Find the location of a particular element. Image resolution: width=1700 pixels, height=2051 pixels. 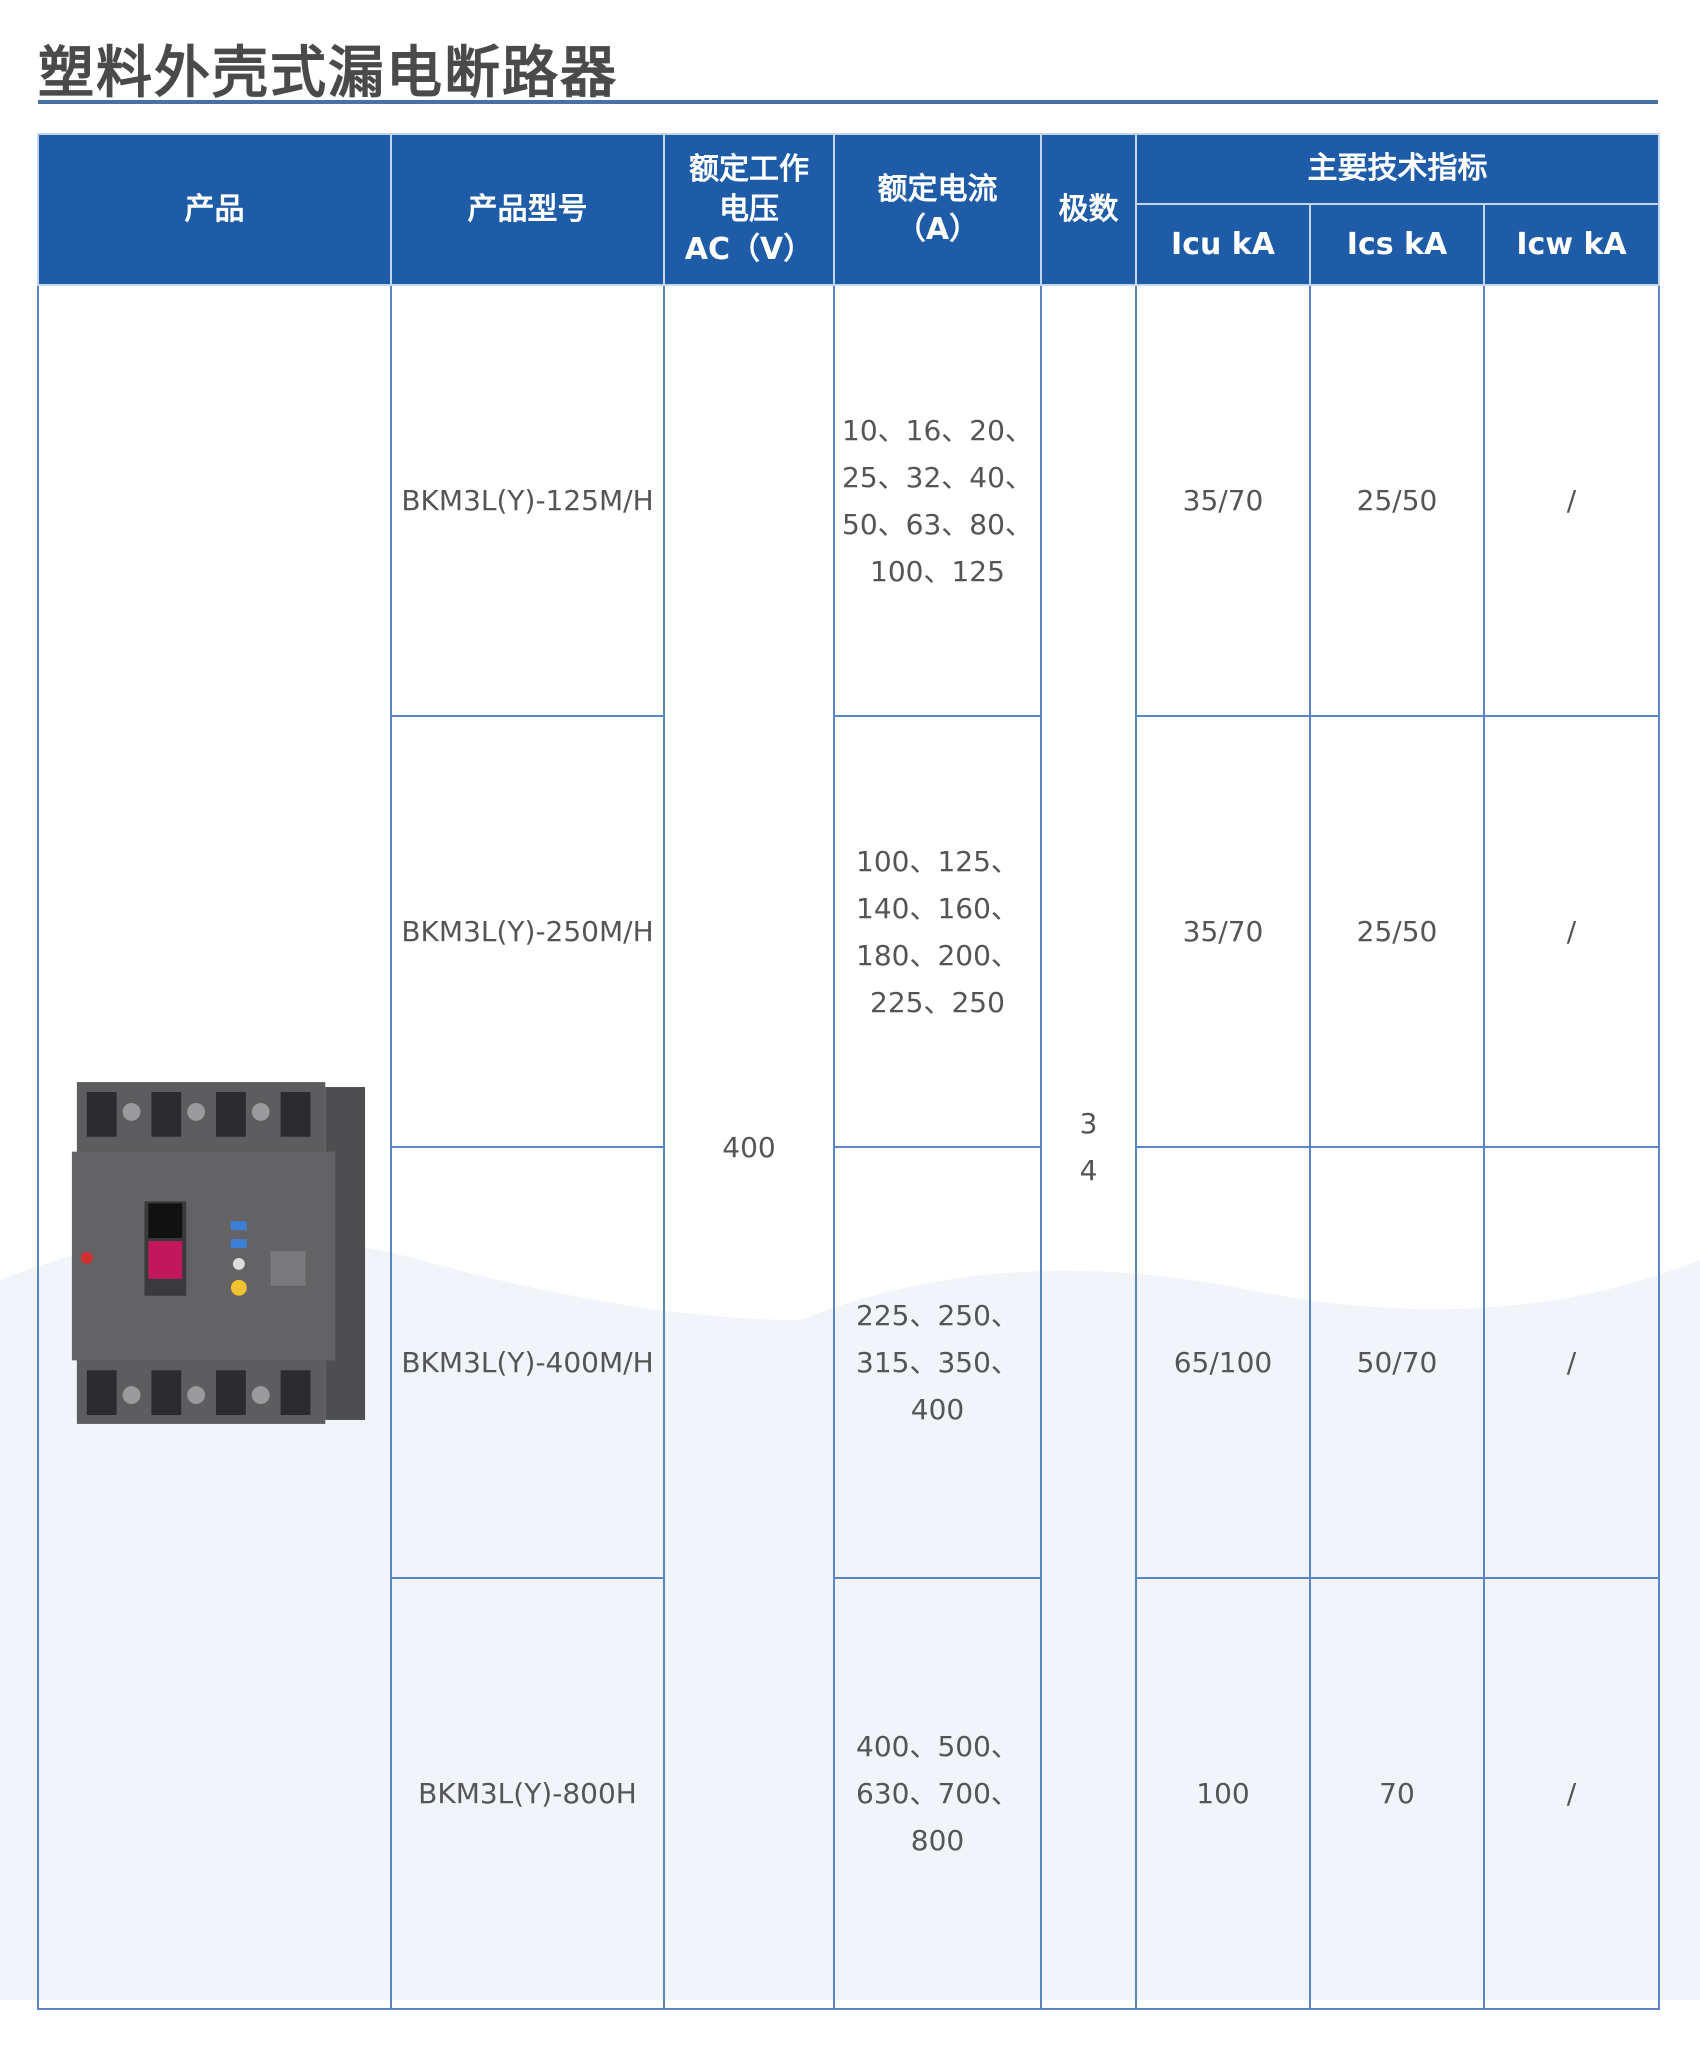

header-ics: Ics kA is located at coordinates (1397, 244).